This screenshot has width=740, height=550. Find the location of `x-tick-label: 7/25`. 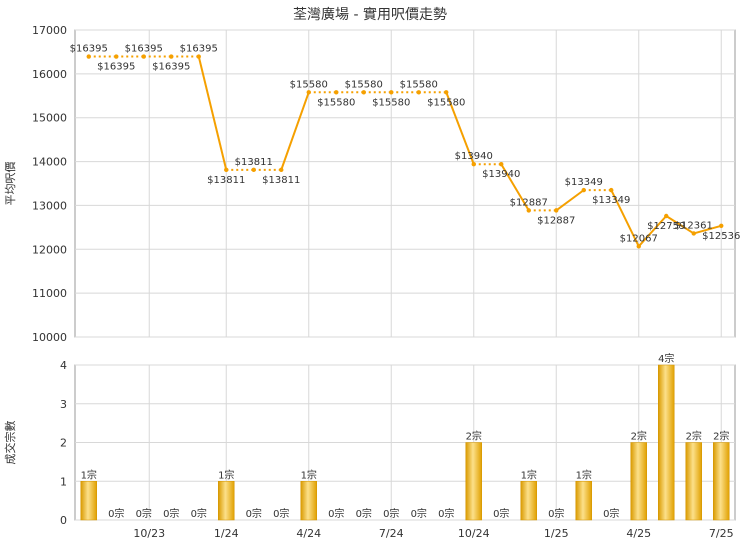

x-tick-label: 7/25 is located at coordinates (721, 533).